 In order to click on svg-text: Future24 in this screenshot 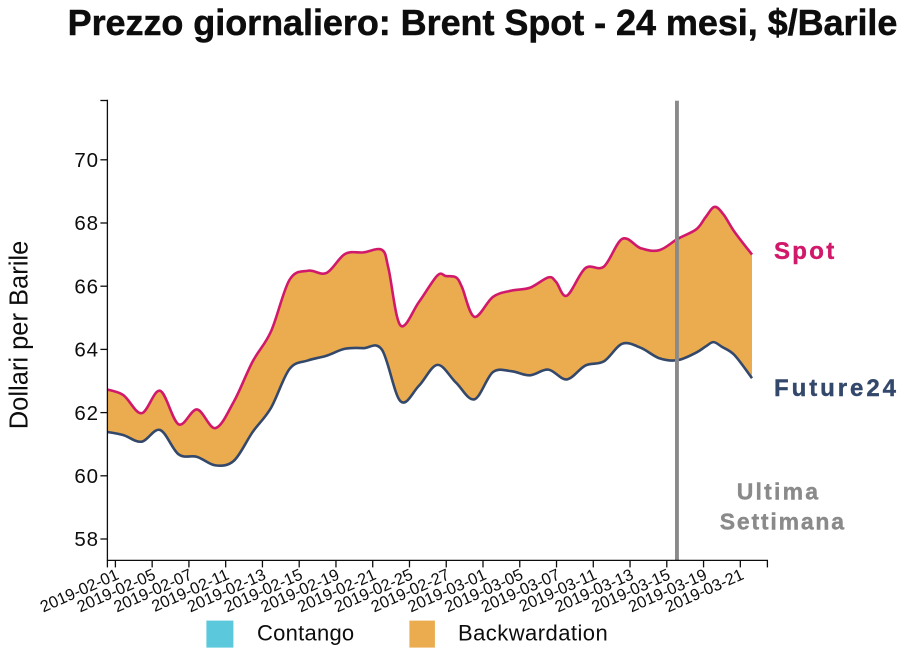, I will do `click(836, 388)`.